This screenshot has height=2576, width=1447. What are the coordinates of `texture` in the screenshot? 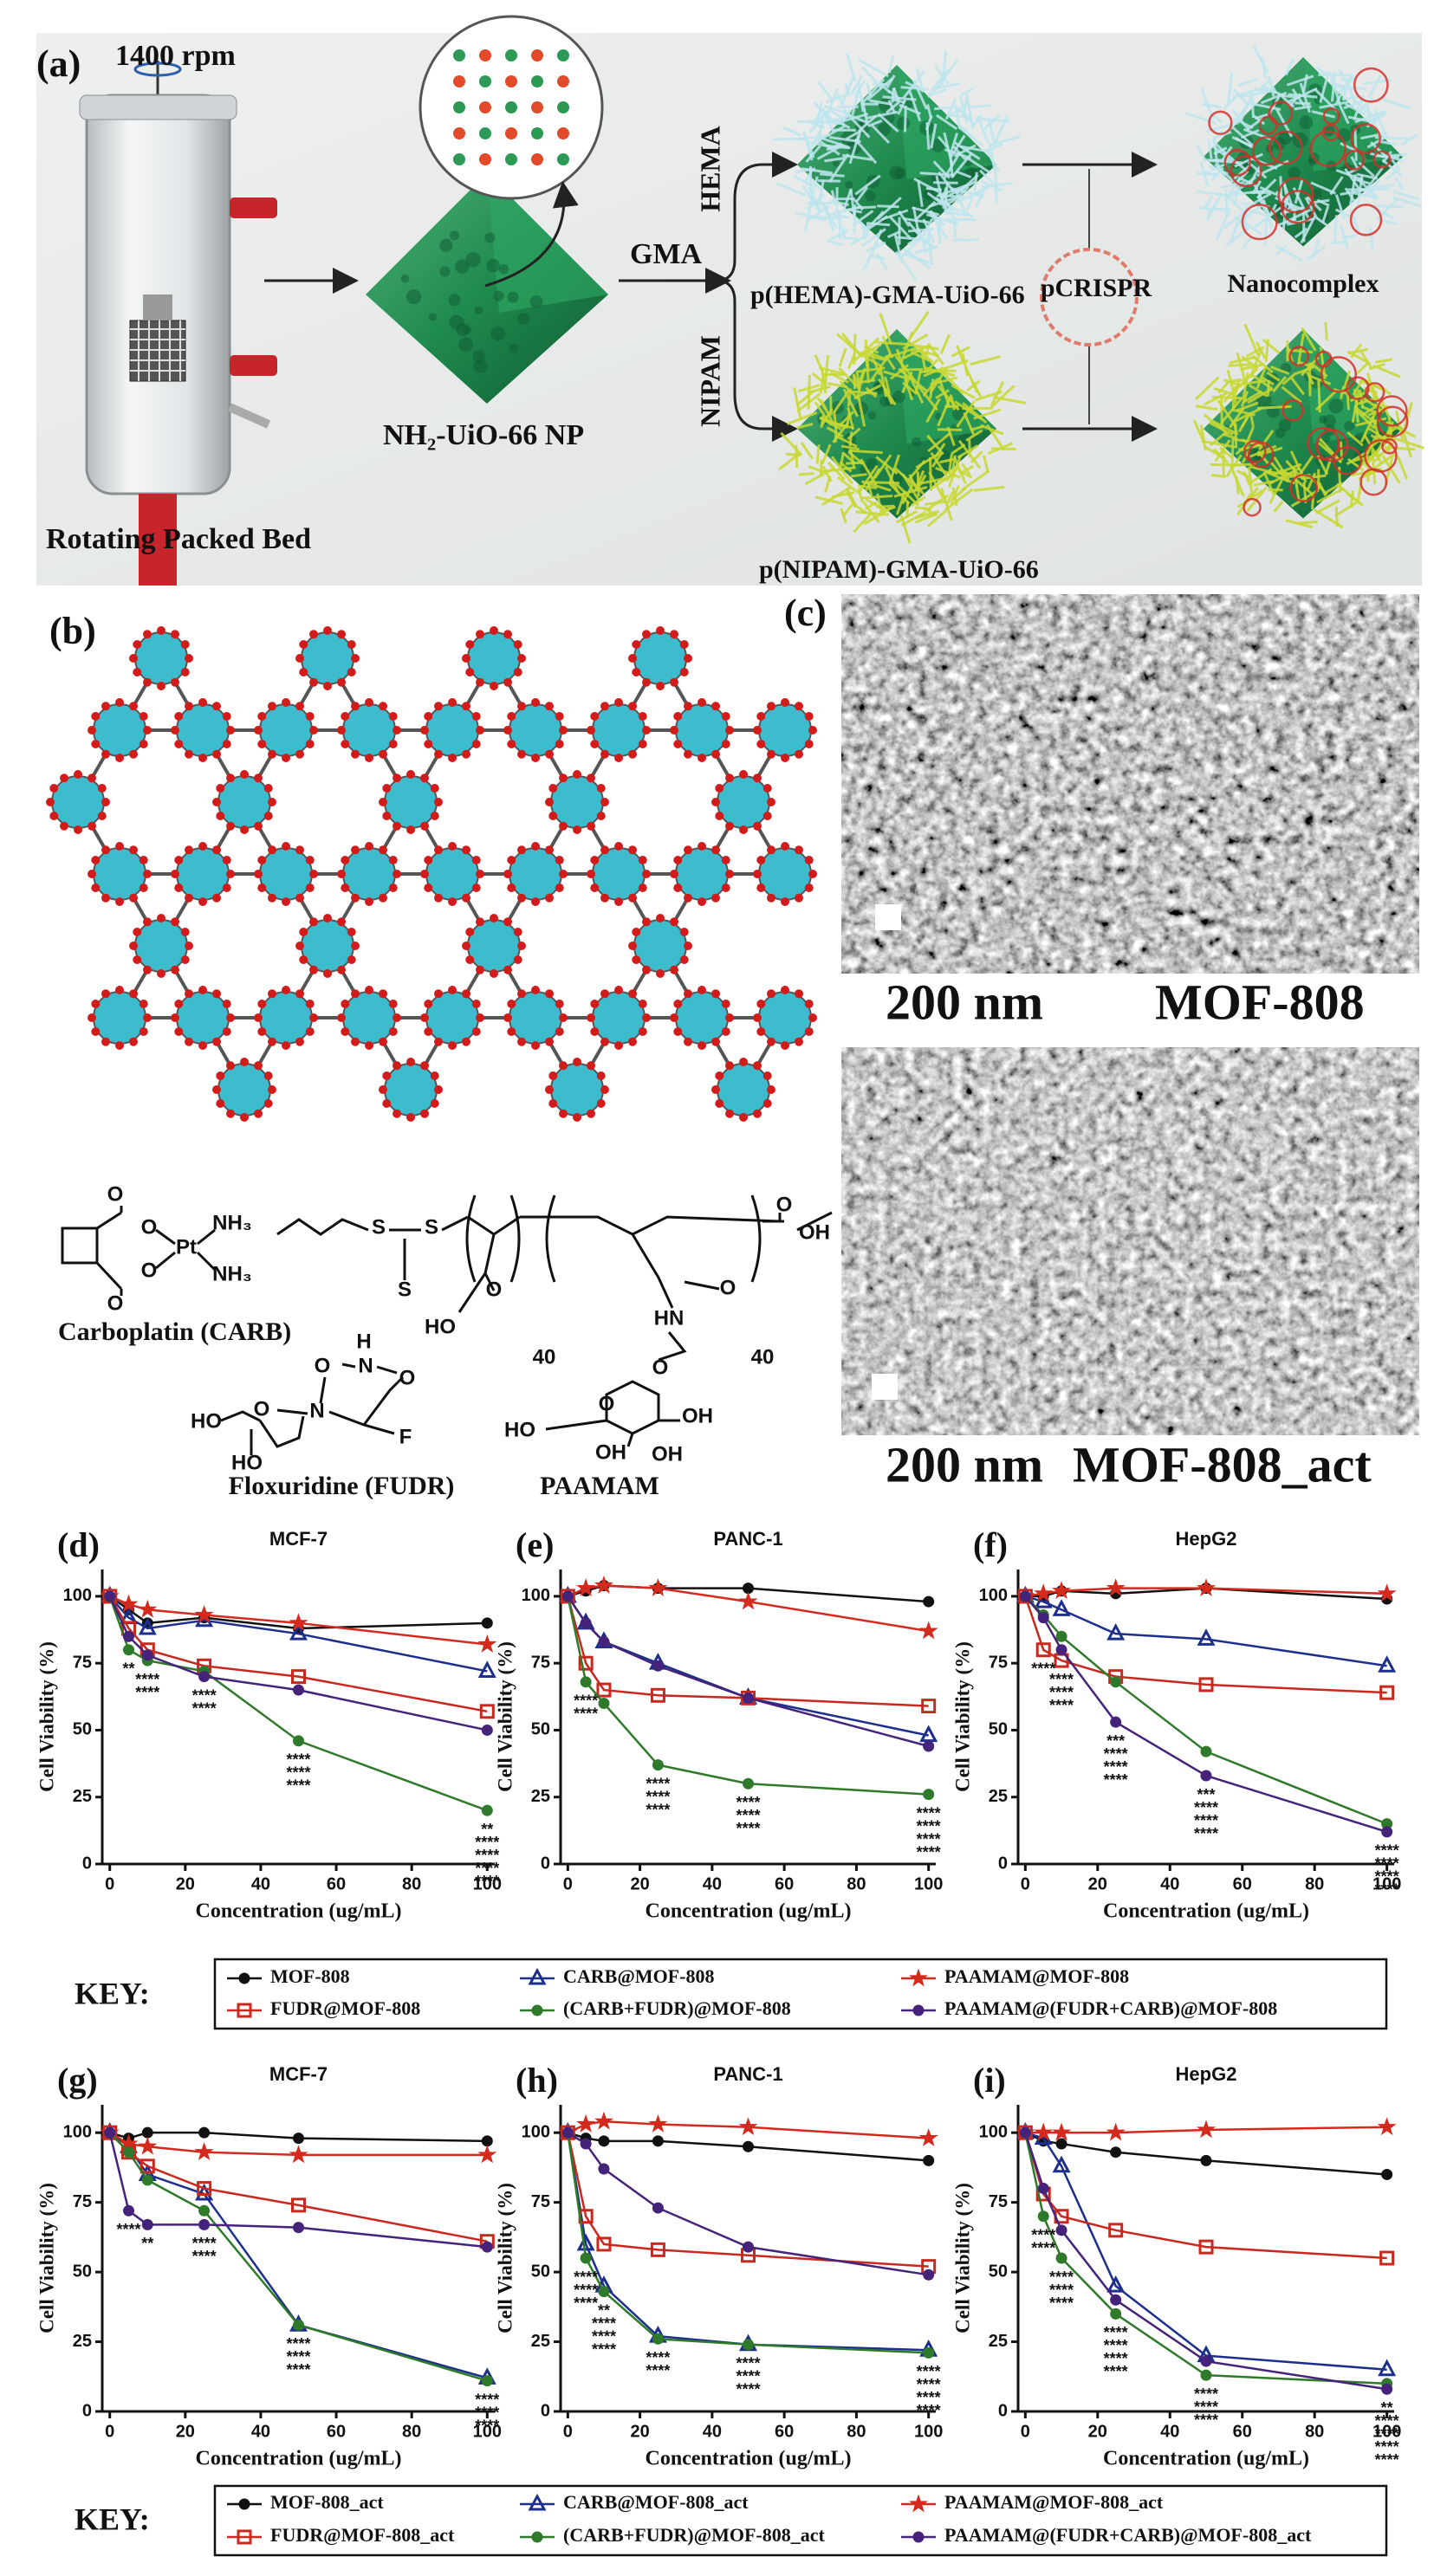 It's located at (498, 333).